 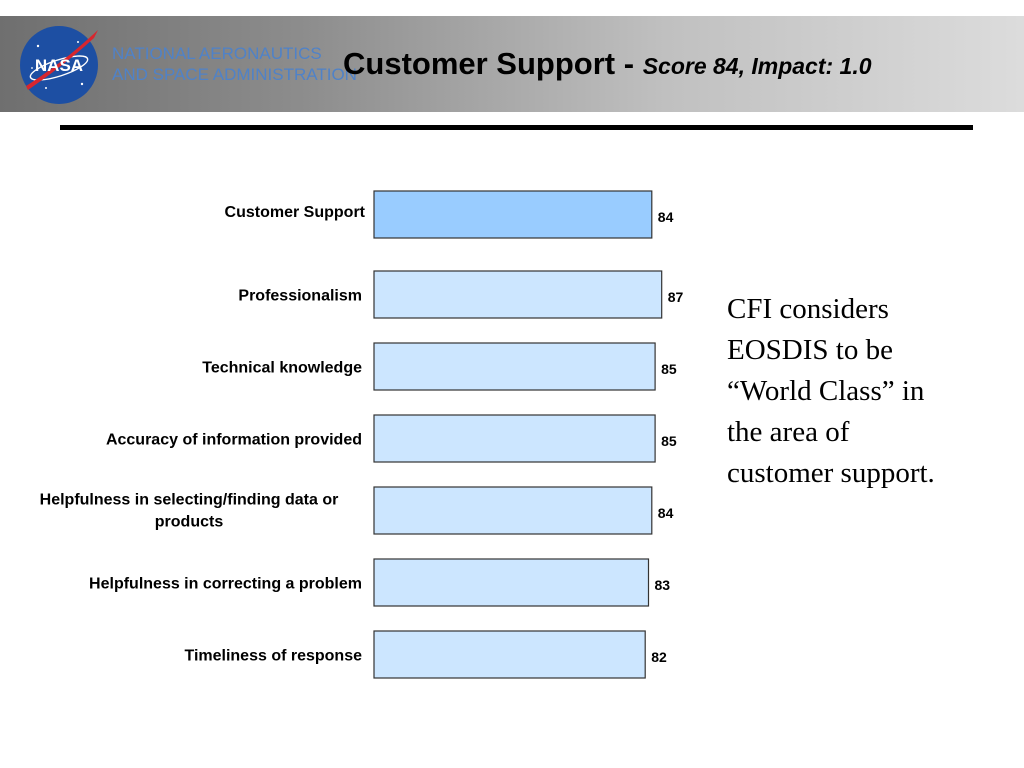 What do you see at coordinates (826, 391) in the screenshot?
I see `note-line-3: “World Class” in` at bounding box center [826, 391].